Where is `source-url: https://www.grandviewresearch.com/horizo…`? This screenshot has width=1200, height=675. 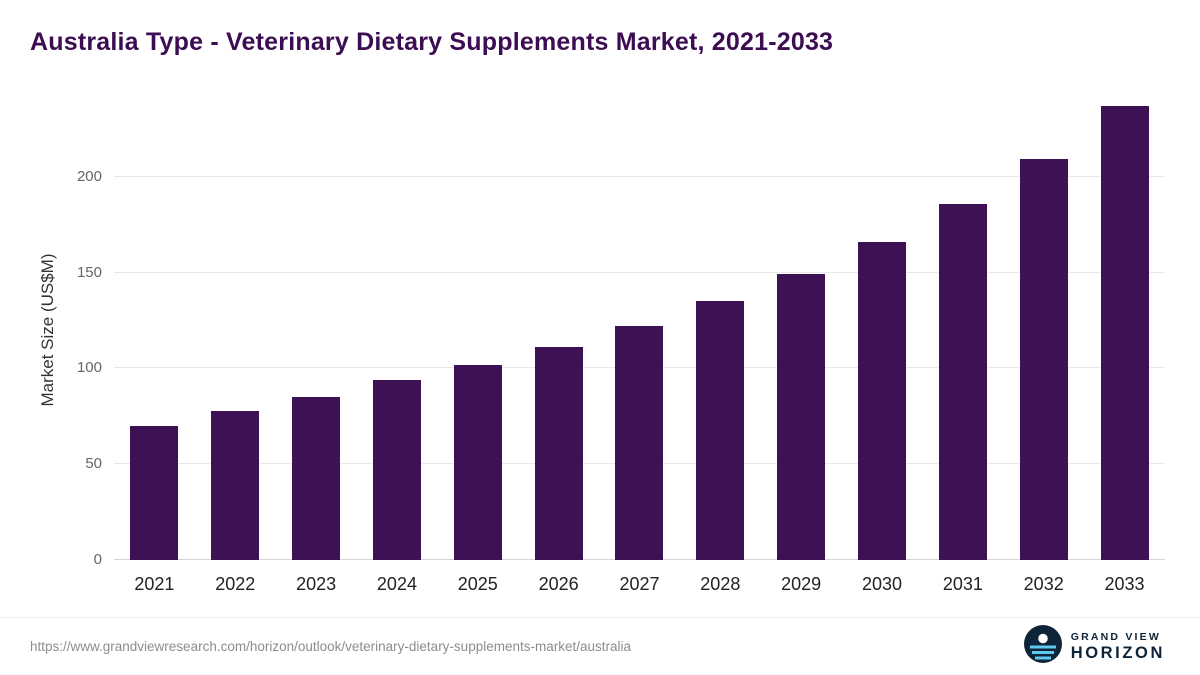 source-url: https://www.grandviewresearch.com/horizo… is located at coordinates (331, 646).